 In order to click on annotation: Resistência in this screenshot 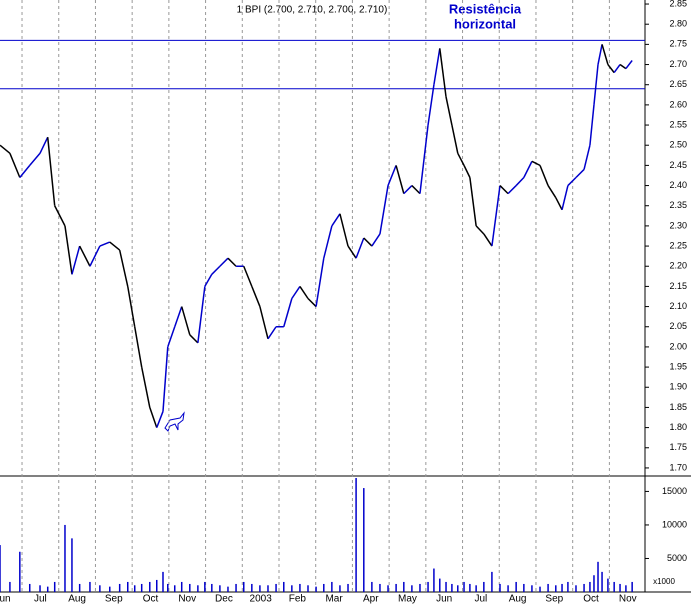, I will do `click(485, 8)`.